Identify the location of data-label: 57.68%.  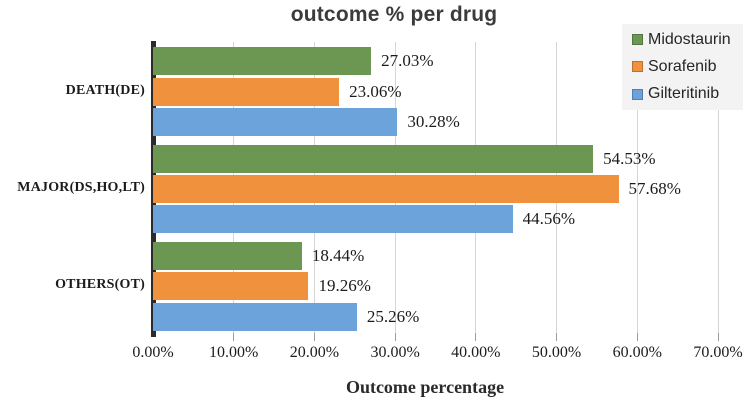
(654, 188).